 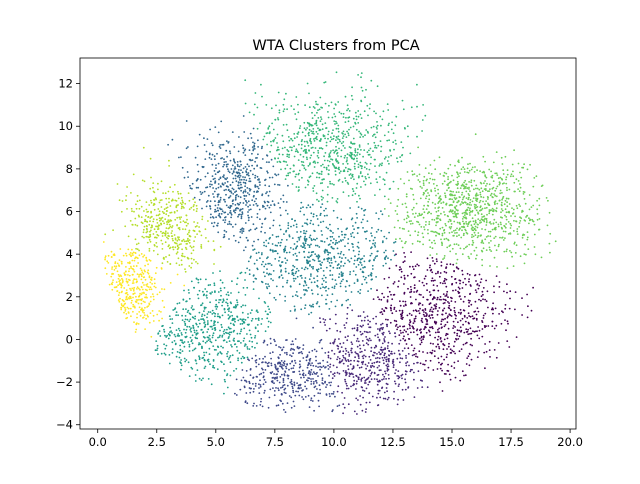 I want to click on chart-title: WTA Clusters from PCA, so click(x=335, y=46).